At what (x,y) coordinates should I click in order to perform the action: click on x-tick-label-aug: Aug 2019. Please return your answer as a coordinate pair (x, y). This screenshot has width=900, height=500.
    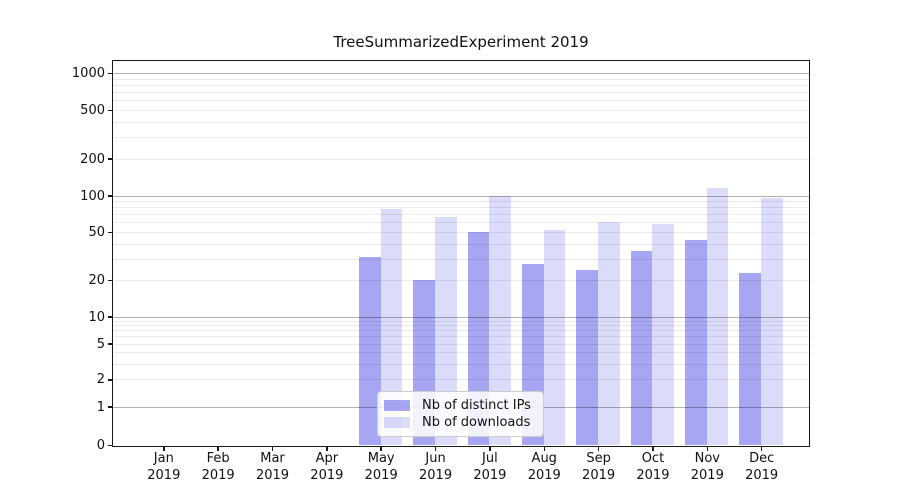
    Looking at the image, I should click on (544, 467).